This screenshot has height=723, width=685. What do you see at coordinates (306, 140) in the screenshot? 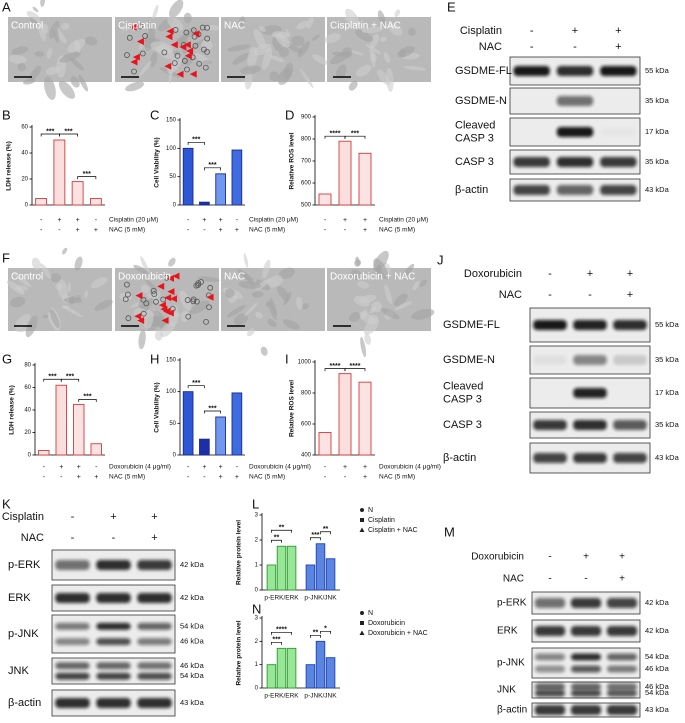
I see `y-tick-label: 800` at bounding box center [306, 140].